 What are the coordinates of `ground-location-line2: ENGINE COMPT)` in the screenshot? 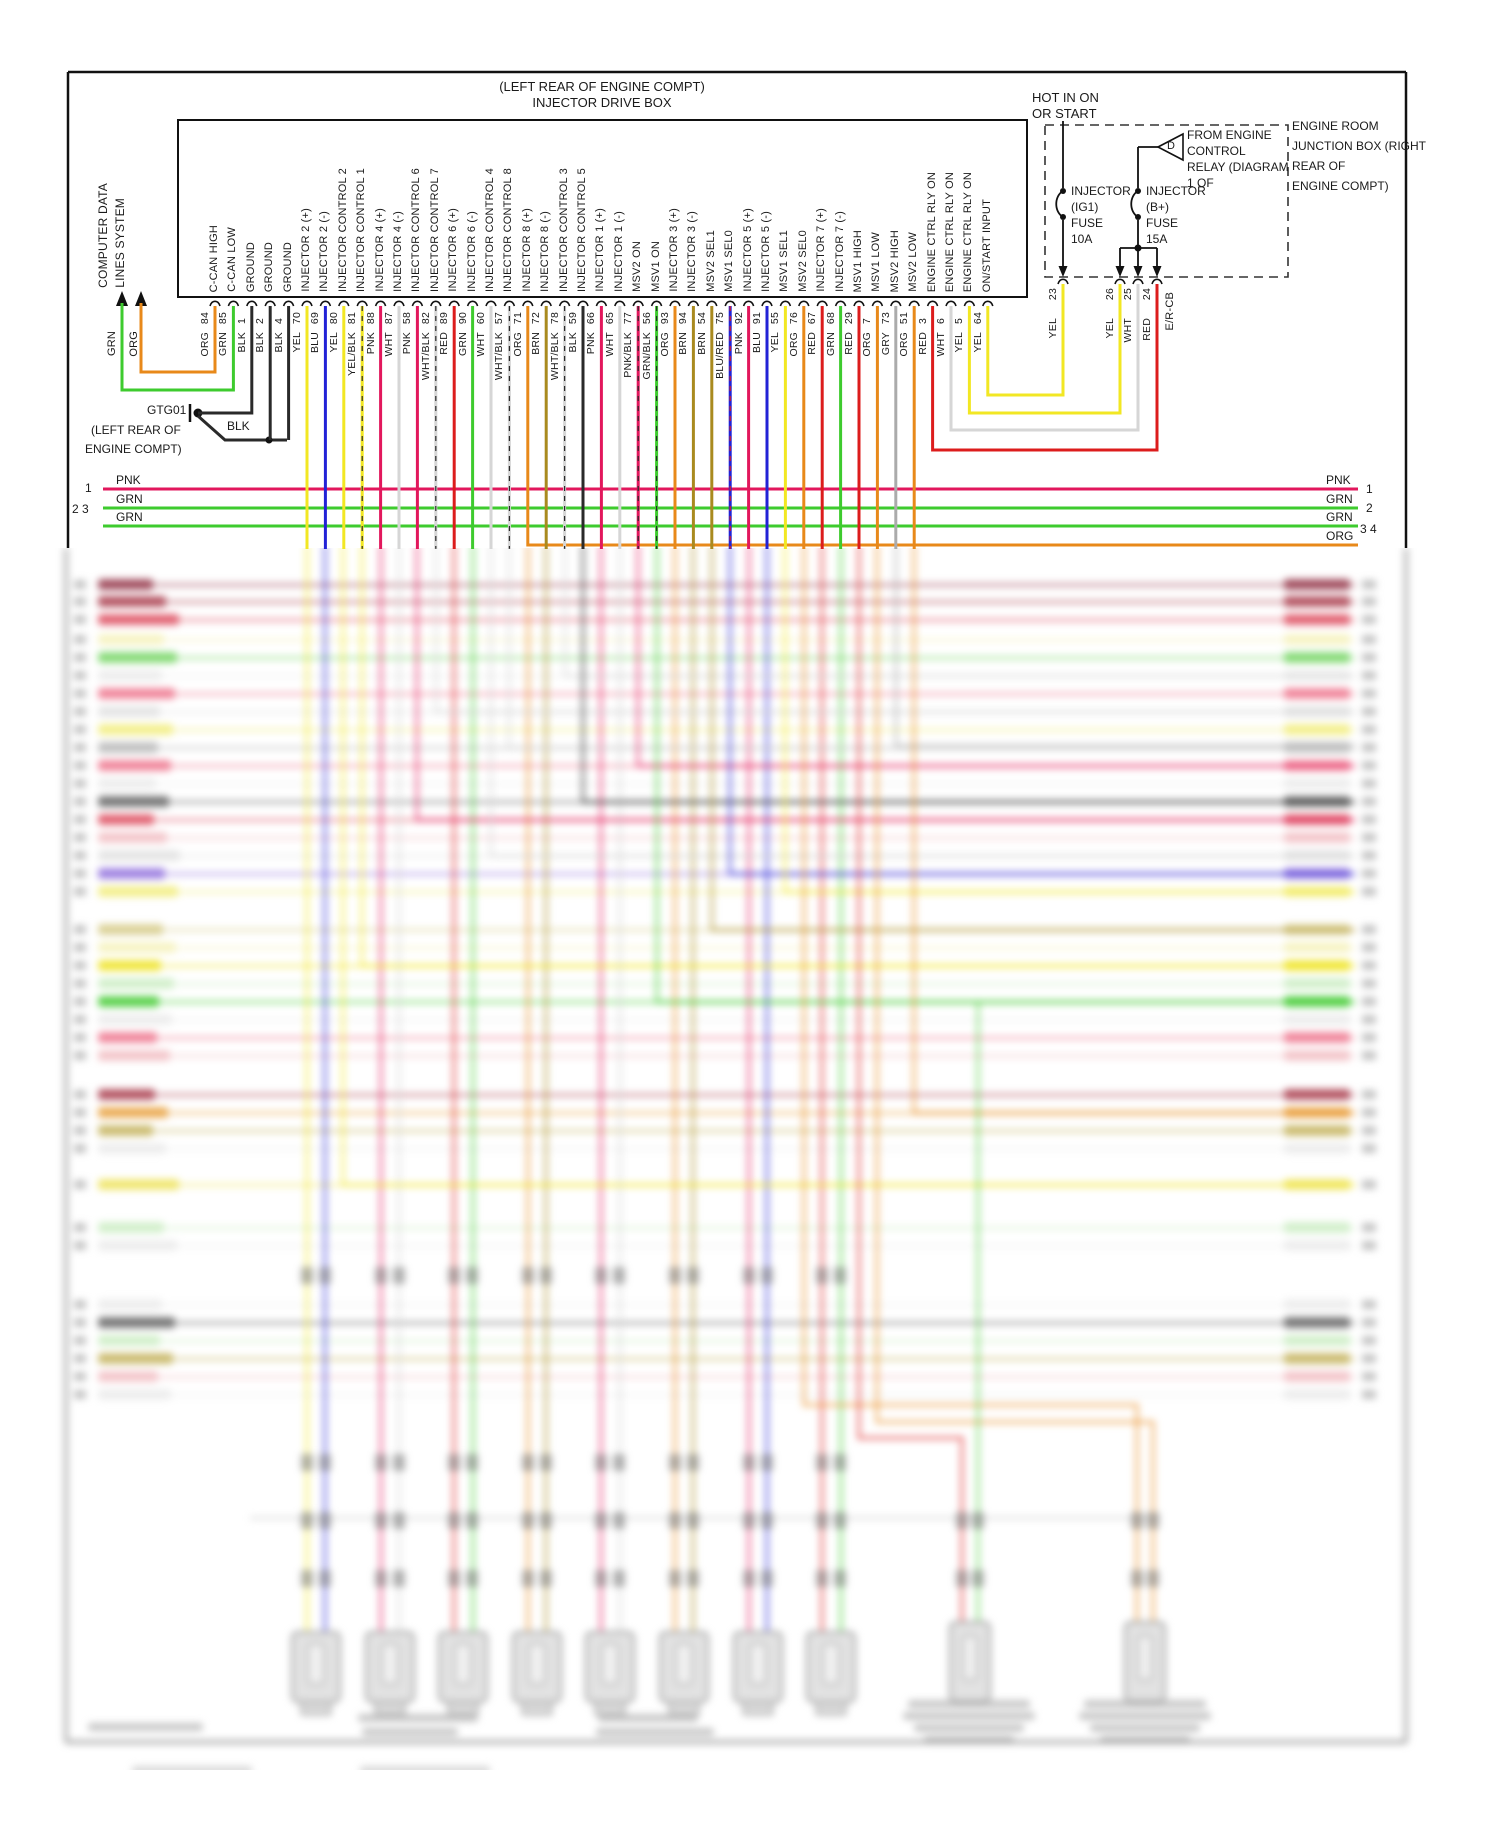 It's located at (133, 449).